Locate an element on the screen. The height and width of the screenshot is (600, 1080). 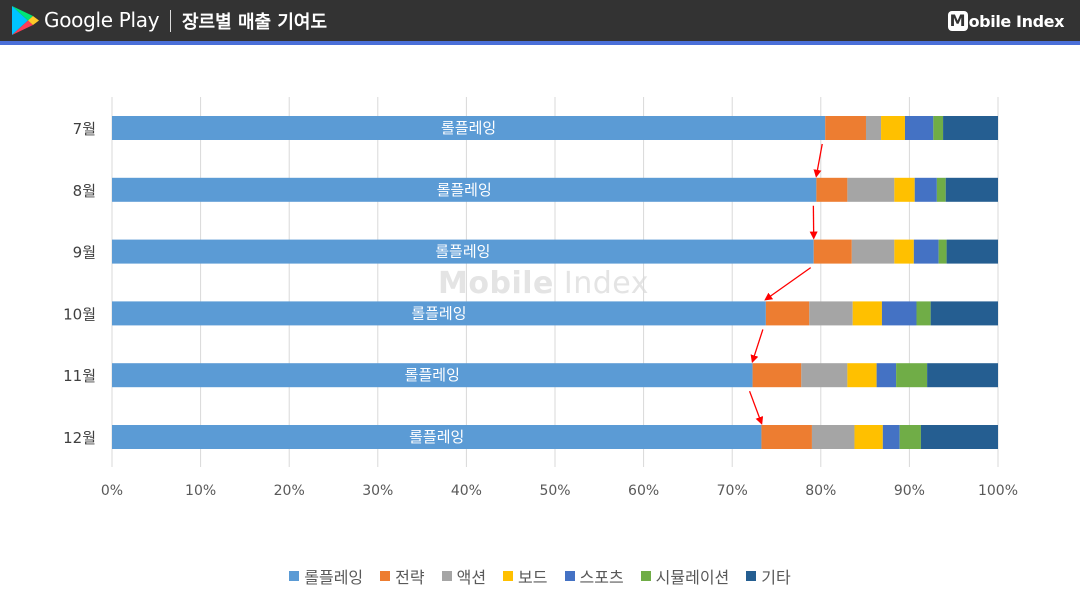
legend-label: 시뮬레이션 is located at coordinates (692, 577).